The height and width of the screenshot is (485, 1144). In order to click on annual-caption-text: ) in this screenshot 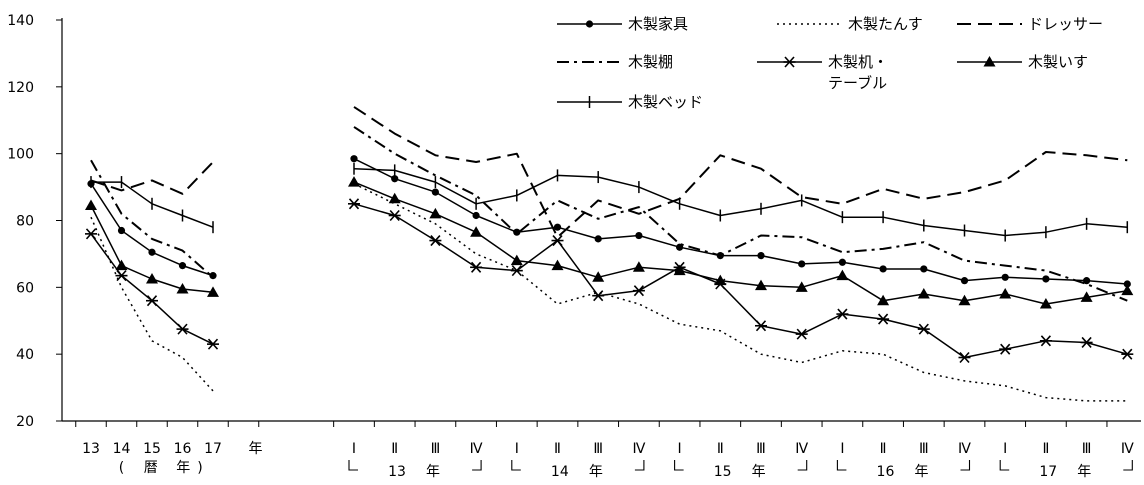, I will do `click(199, 468)`.